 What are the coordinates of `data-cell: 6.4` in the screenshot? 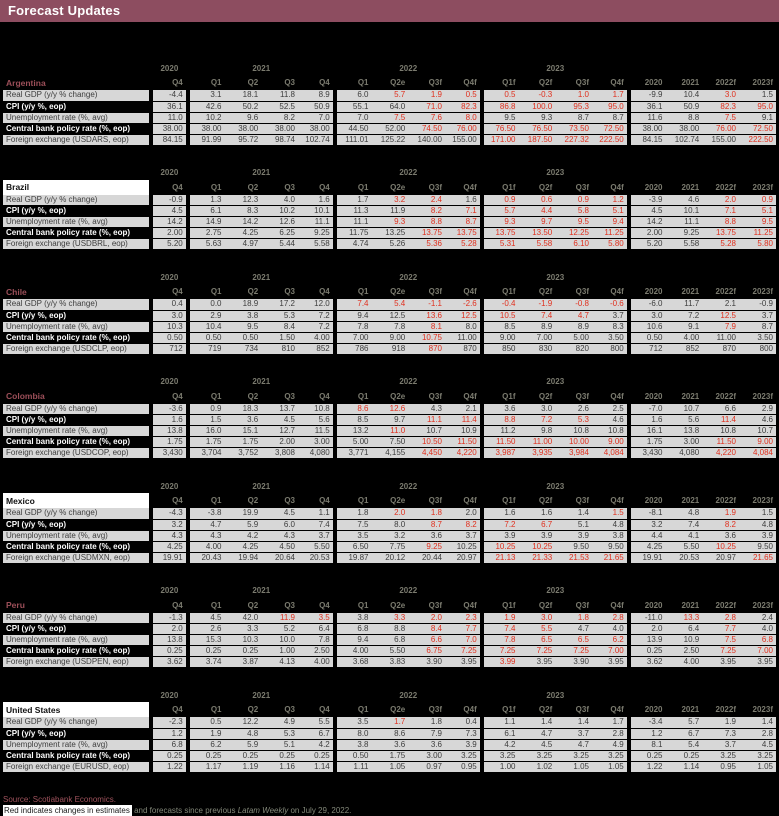 It's located at (316, 629).